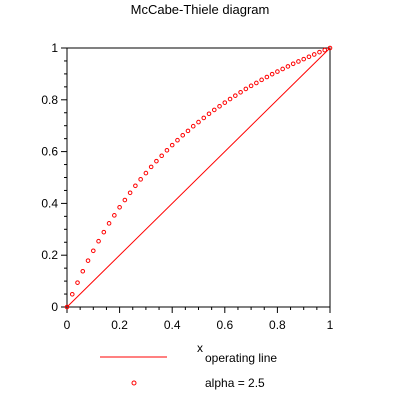 This screenshot has height=400, width=400. I want to click on y-tick-label: 1, so click(54, 48).